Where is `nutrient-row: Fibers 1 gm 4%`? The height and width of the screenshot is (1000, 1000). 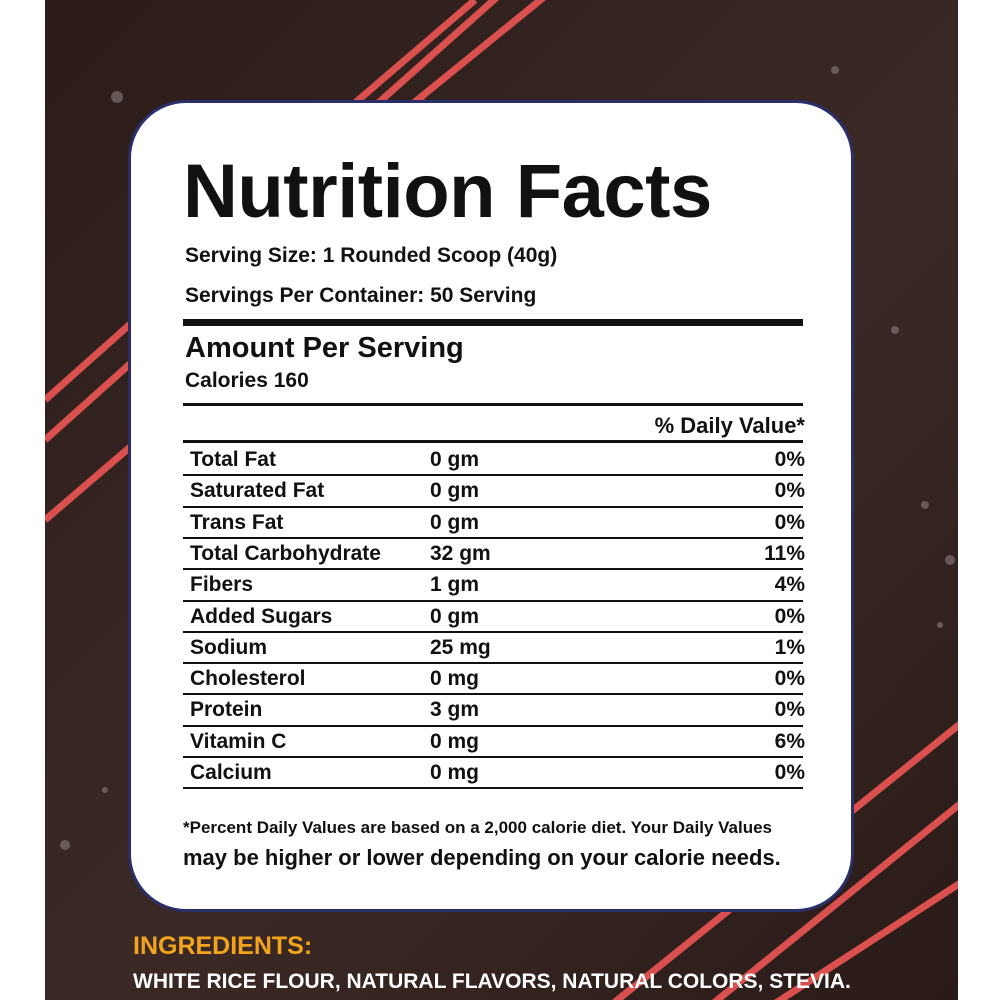 nutrient-row: Fibers 1 gm 4% is located at coordinates (496, 584).